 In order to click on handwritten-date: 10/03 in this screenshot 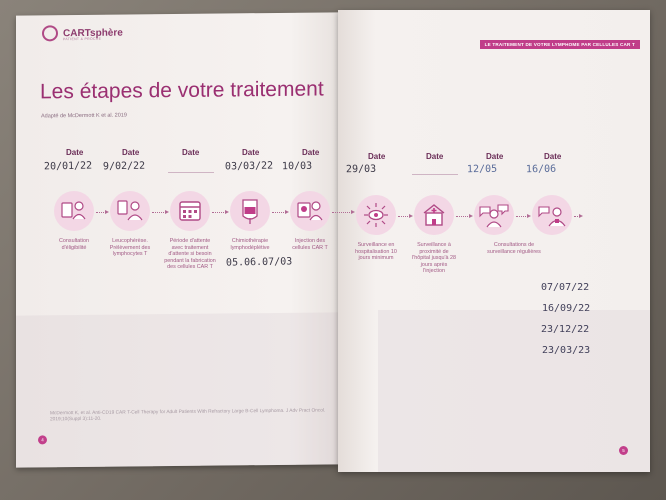, I will do `click(297, 166)`.